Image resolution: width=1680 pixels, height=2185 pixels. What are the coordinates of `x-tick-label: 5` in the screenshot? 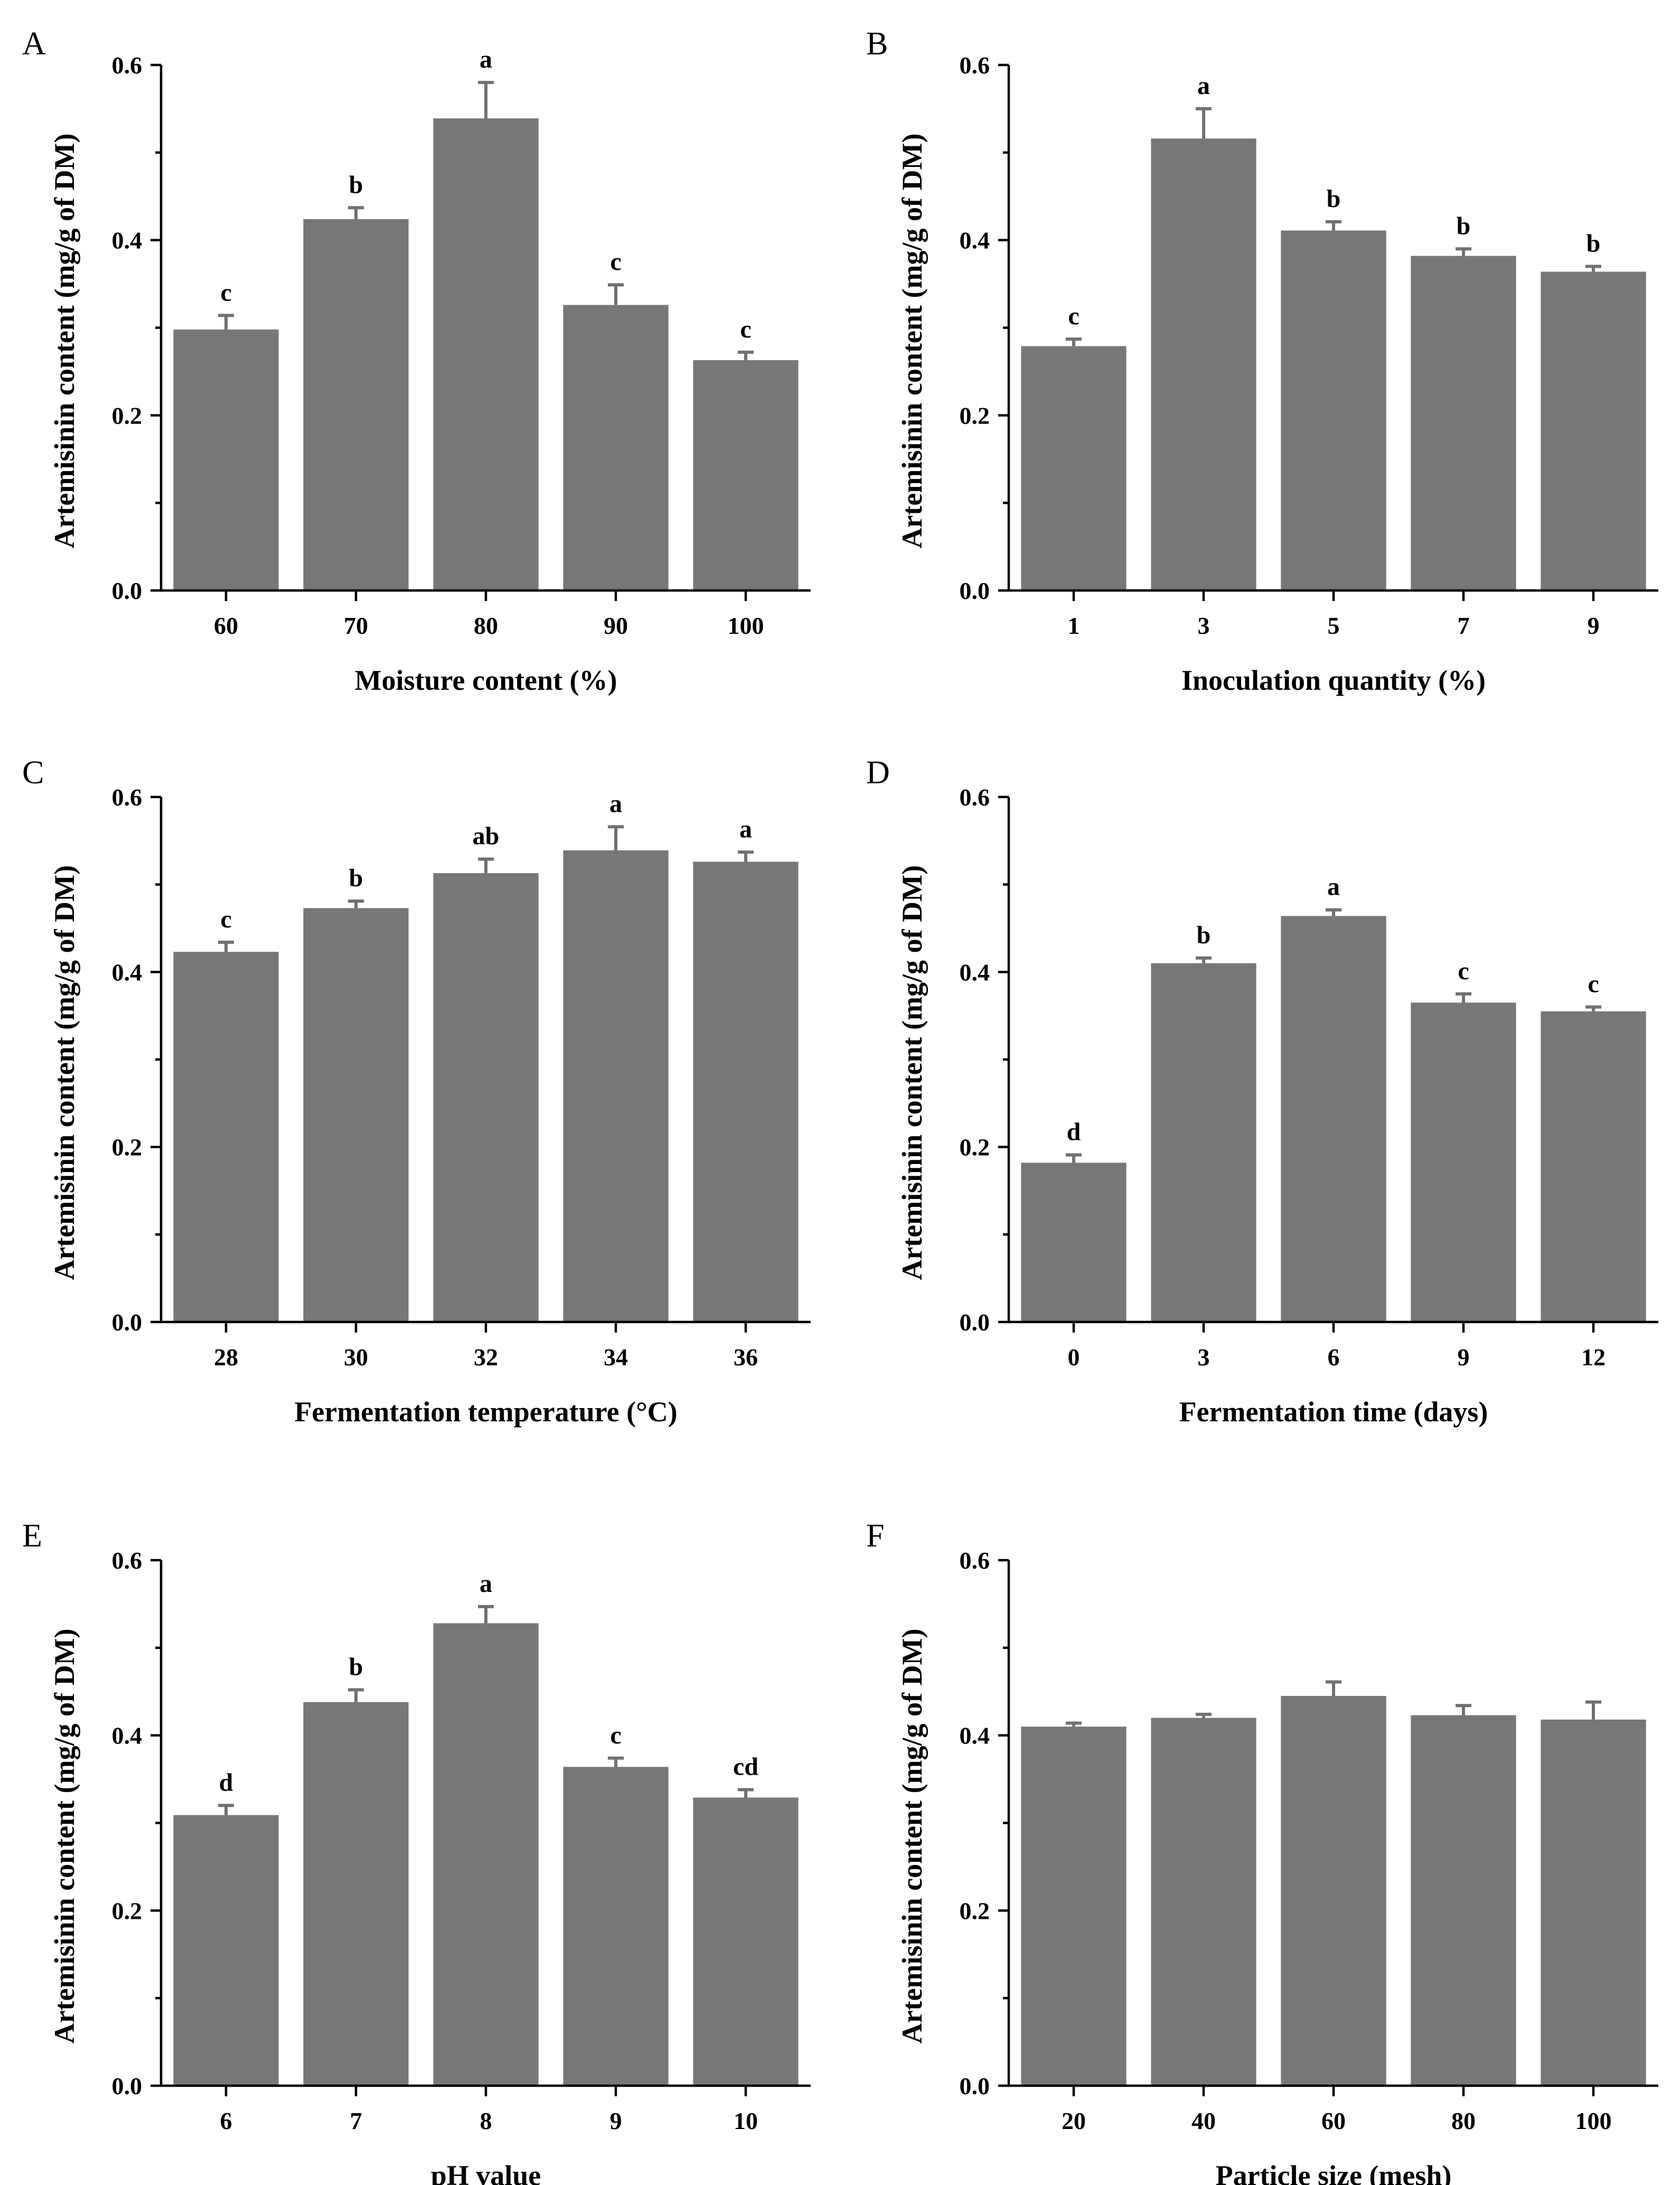 It's located at (1334, 625).